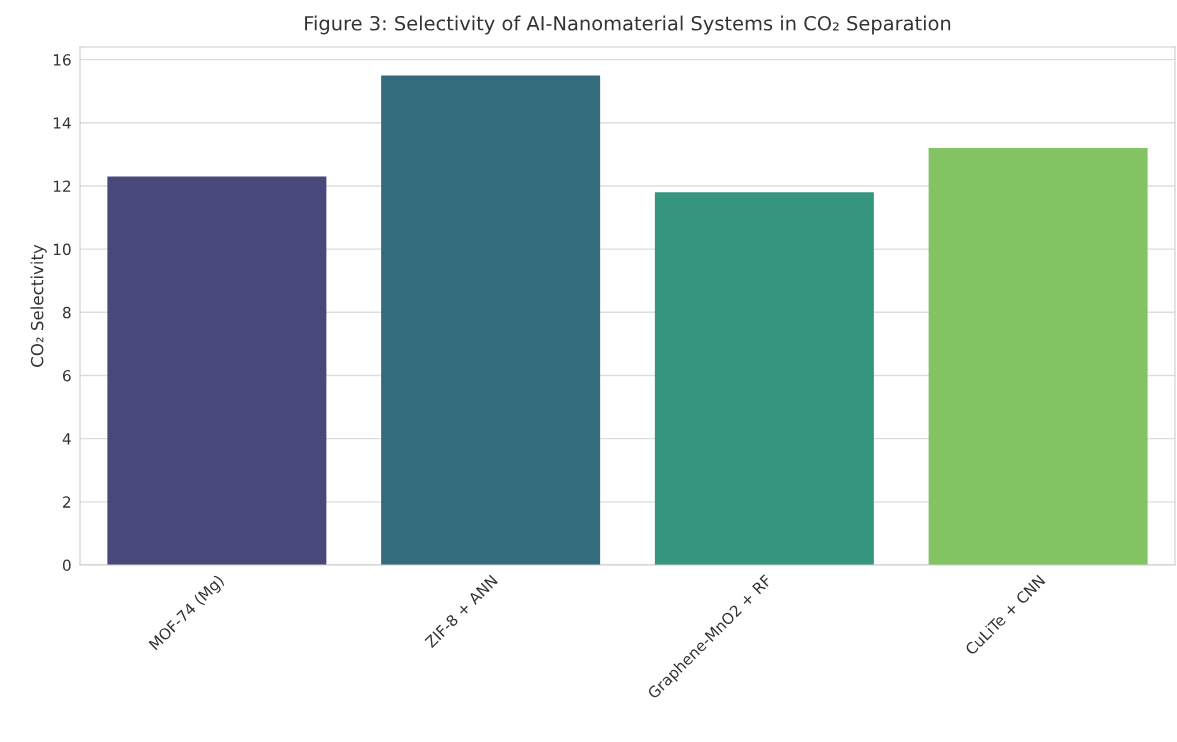  What do you see at coordinates (66, 565) in the screenshot?
I see `y-tick-label: 0` at bounding box center [66, 565].